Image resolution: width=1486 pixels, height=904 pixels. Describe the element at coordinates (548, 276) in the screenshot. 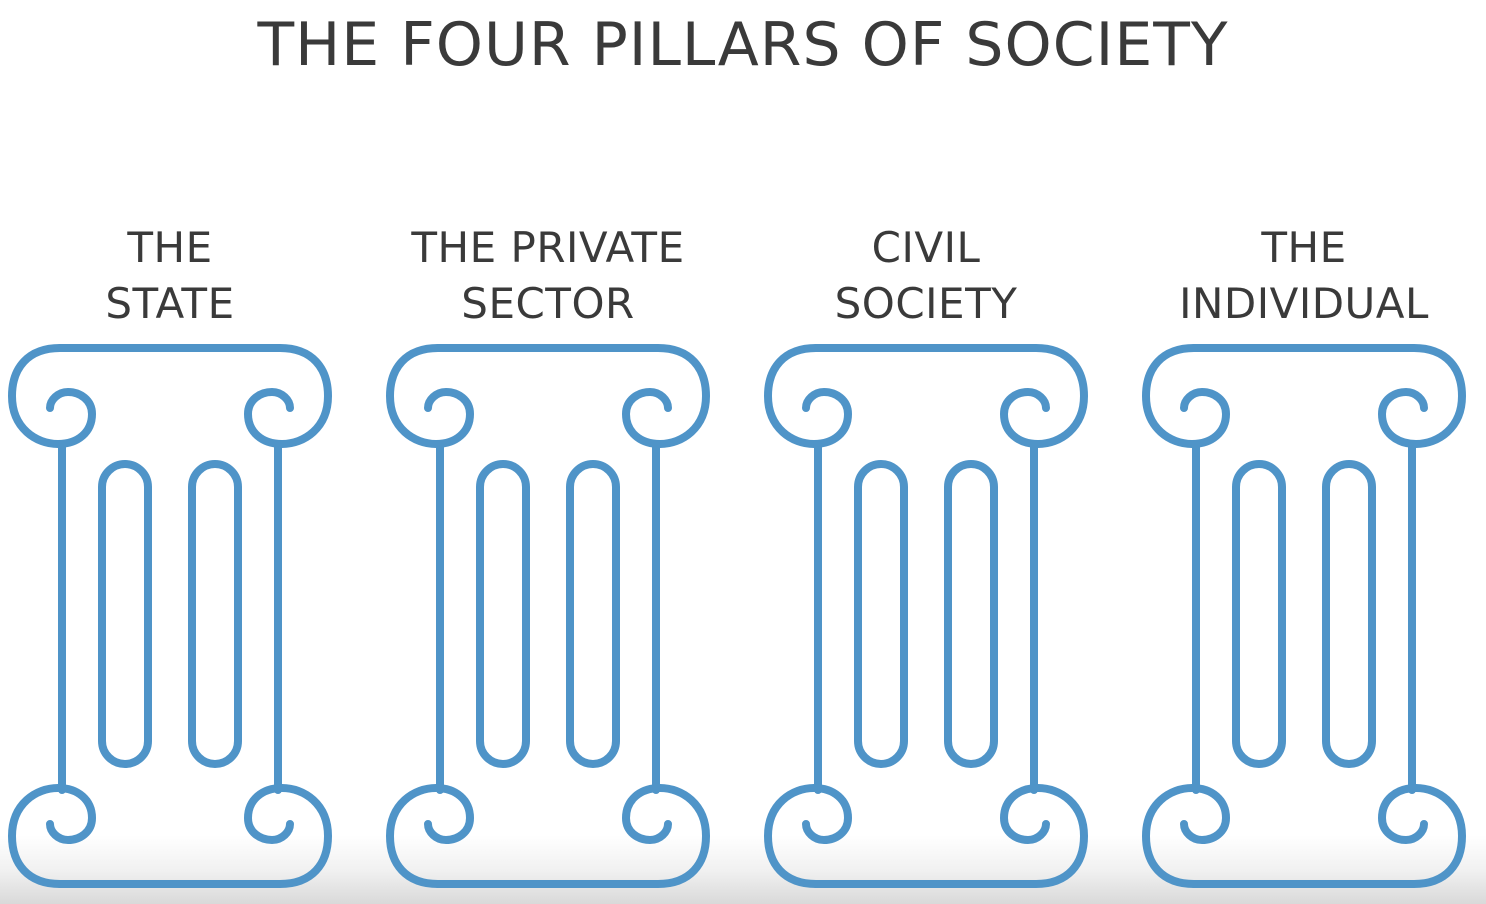

I see `pillar-label: THE PRIVATE SECTOR` at that location.